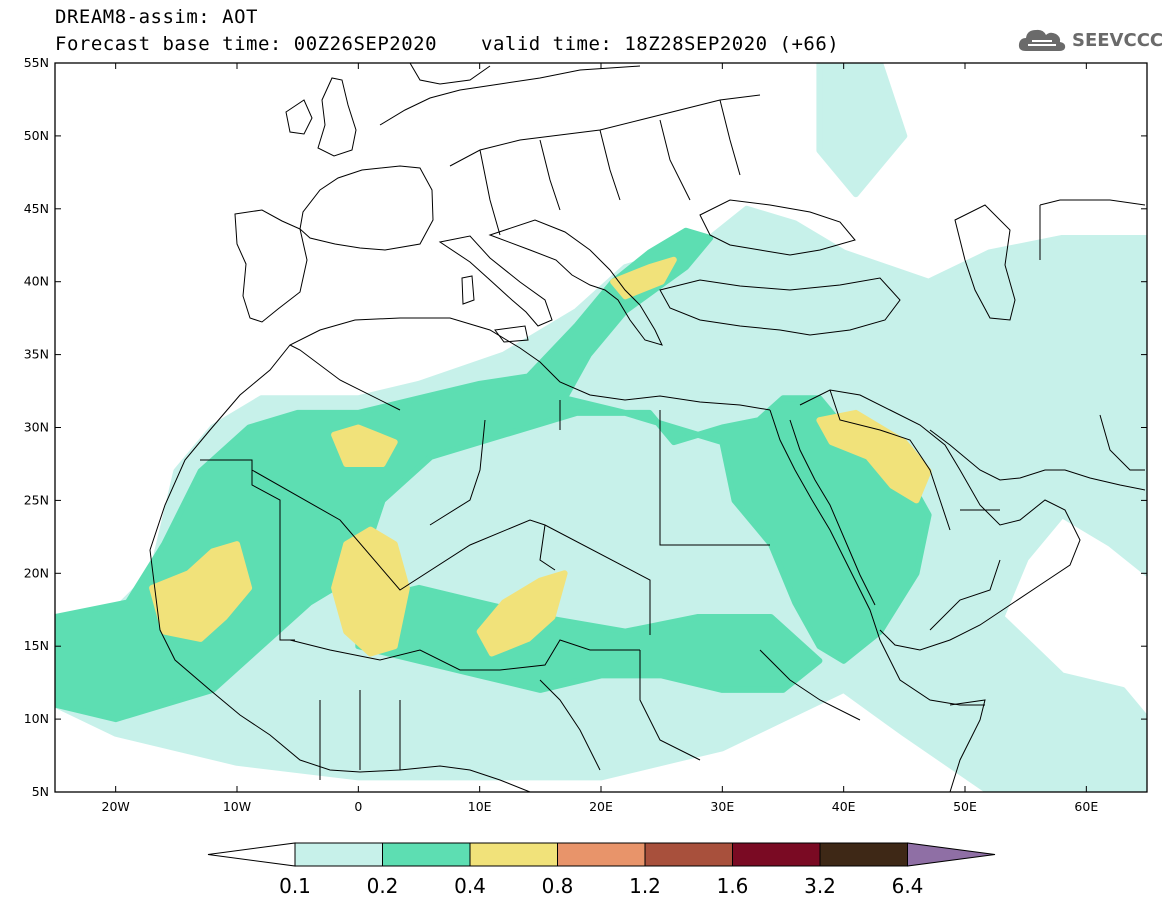  I want to click on lon-tick-label: 10W, so click(237, 806).